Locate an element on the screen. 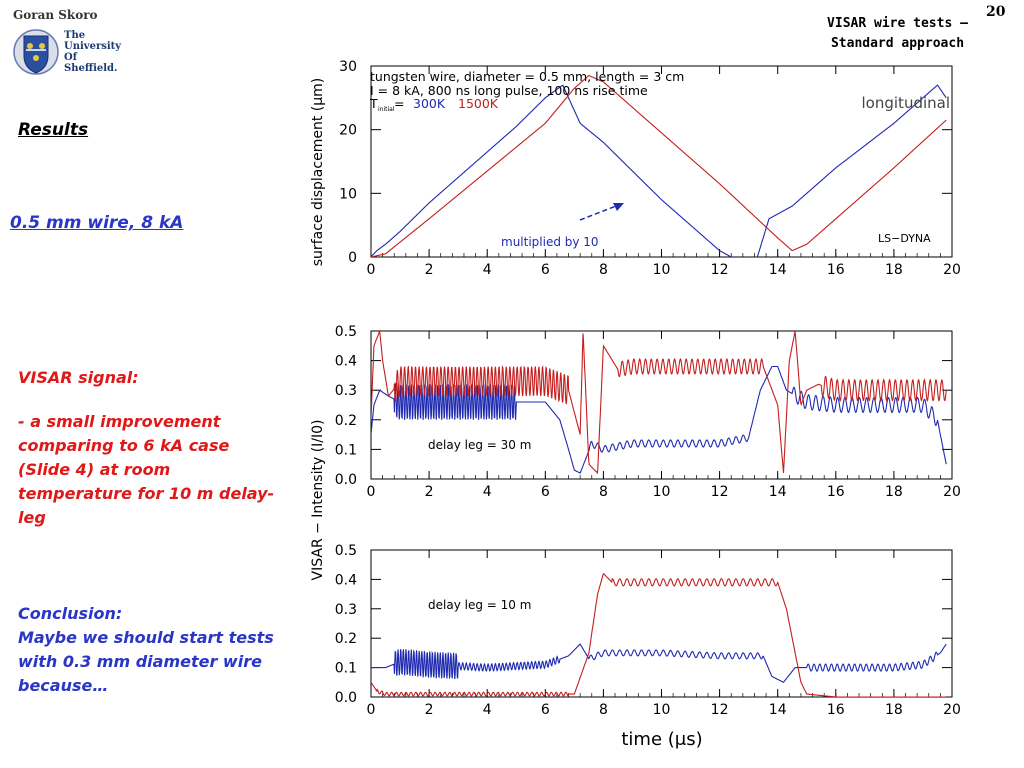  annotation-arrow-line is located at coordinates (598, 213).